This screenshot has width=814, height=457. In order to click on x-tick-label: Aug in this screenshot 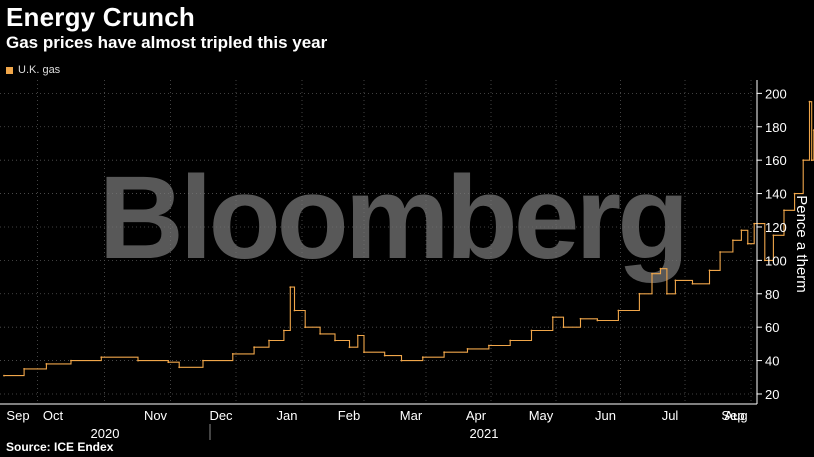, I will do `click(735, 415)`.